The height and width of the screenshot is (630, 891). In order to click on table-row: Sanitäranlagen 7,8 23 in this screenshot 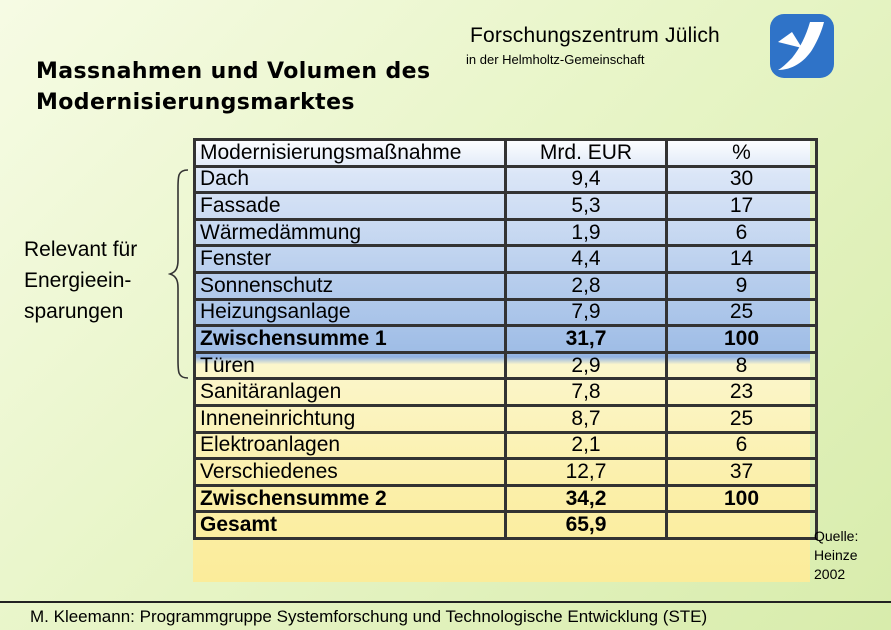, I will do `click(505, 392)`.